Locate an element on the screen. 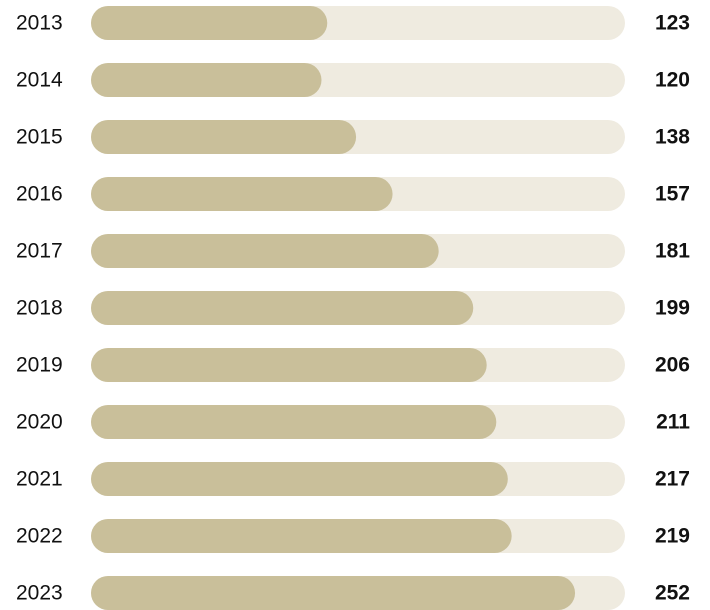 This screenshot has height=610, width=710. category-label: 2013 is located at coordinates (39, 23).